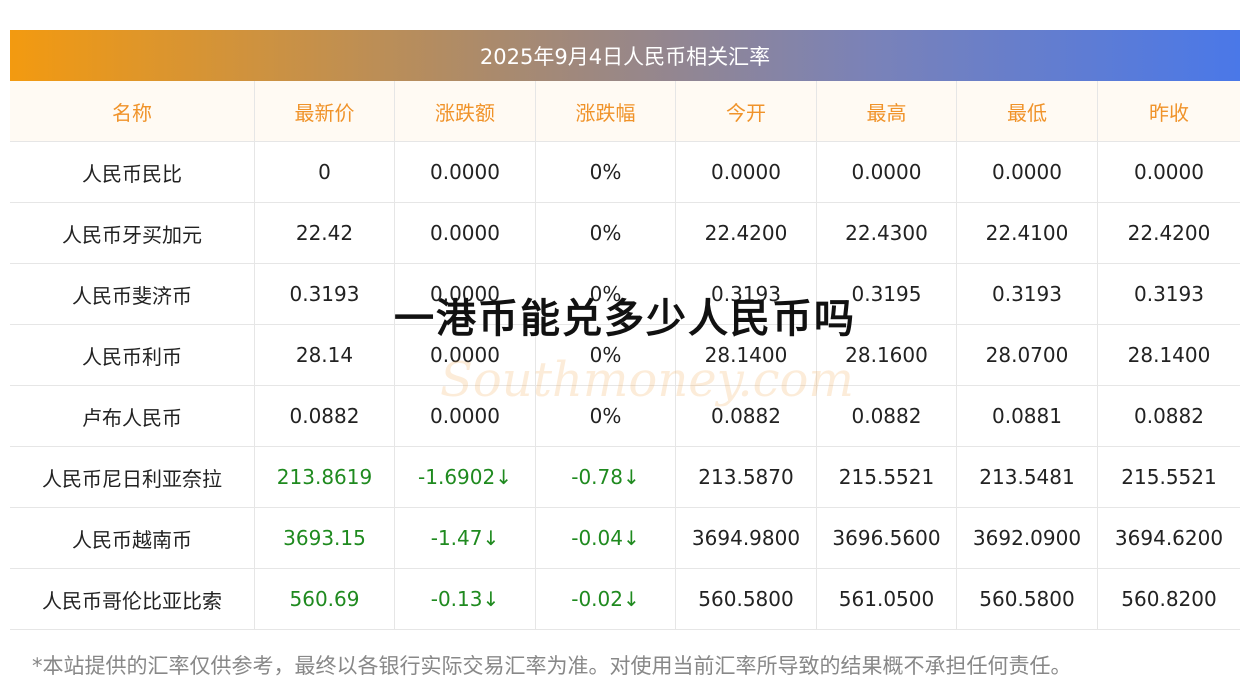 The width and height of the screenshot is (1250, 698). Describe the element at coordinates (325, 355) in the screenshot. I see `rate-cell: 28.14` at that location.